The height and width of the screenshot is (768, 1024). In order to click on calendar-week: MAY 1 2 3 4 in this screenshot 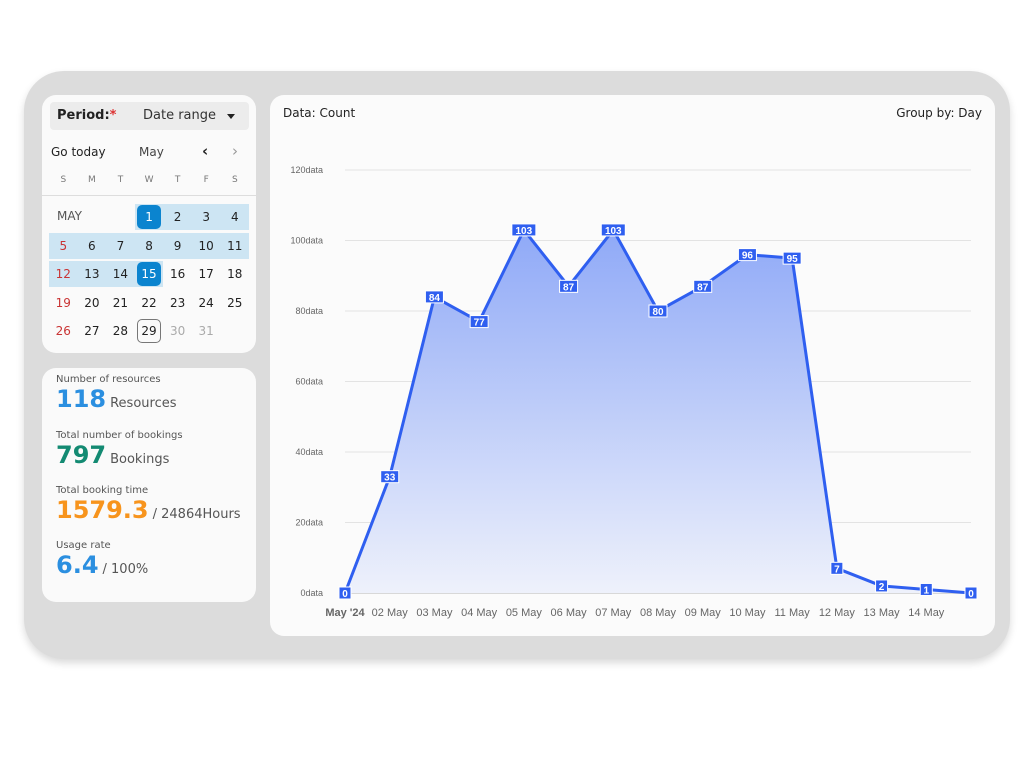, I will do `click(149, 217)`.